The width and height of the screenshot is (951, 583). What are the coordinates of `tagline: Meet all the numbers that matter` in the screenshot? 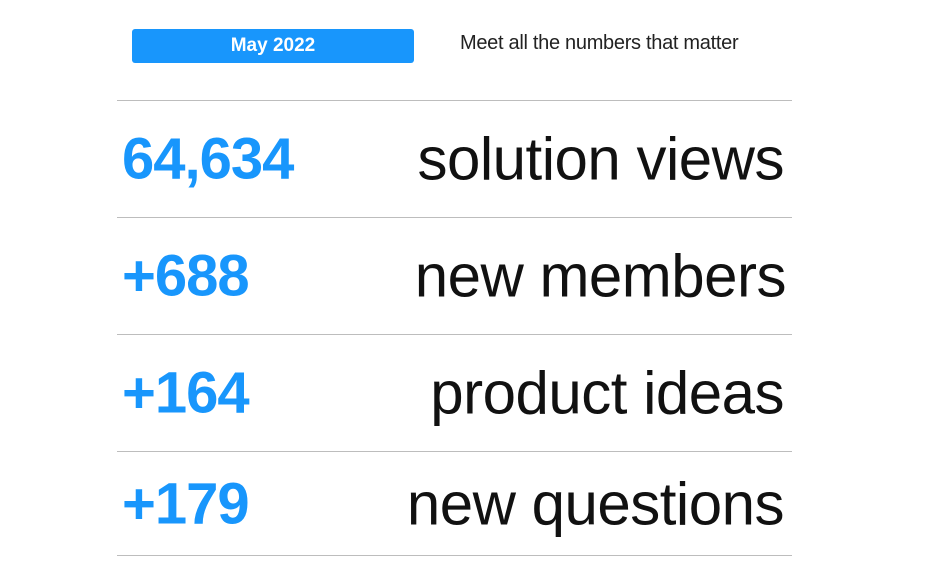 It's located at (599, 43).